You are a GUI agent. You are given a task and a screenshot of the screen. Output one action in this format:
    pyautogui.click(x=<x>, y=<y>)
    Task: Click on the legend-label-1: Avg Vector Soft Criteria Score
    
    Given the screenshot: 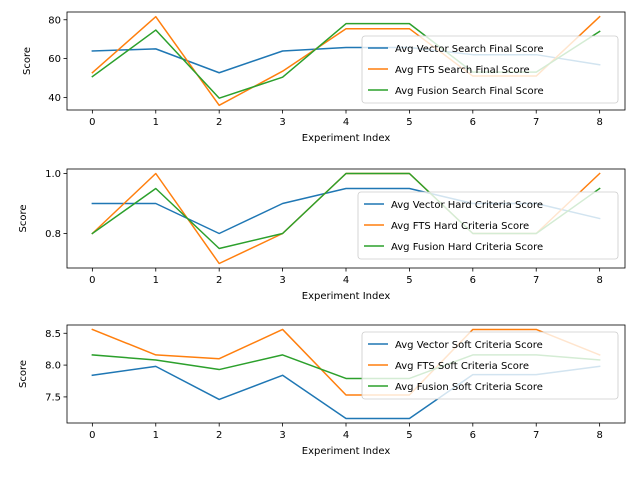 What is the action you would take?
    pyautogui.click(x=469, y=345)
    